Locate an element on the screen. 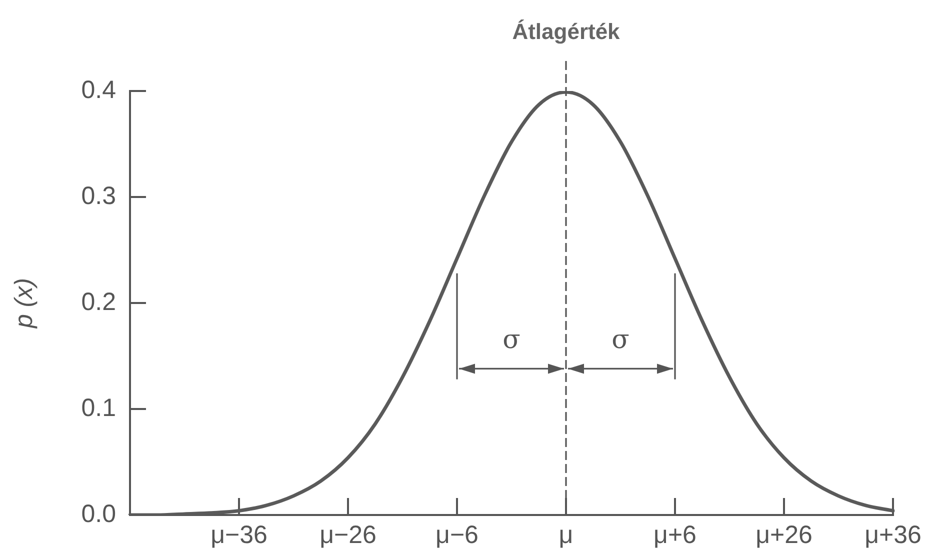  x-tick-label: μ−26 is located at coordinates (348, 534).